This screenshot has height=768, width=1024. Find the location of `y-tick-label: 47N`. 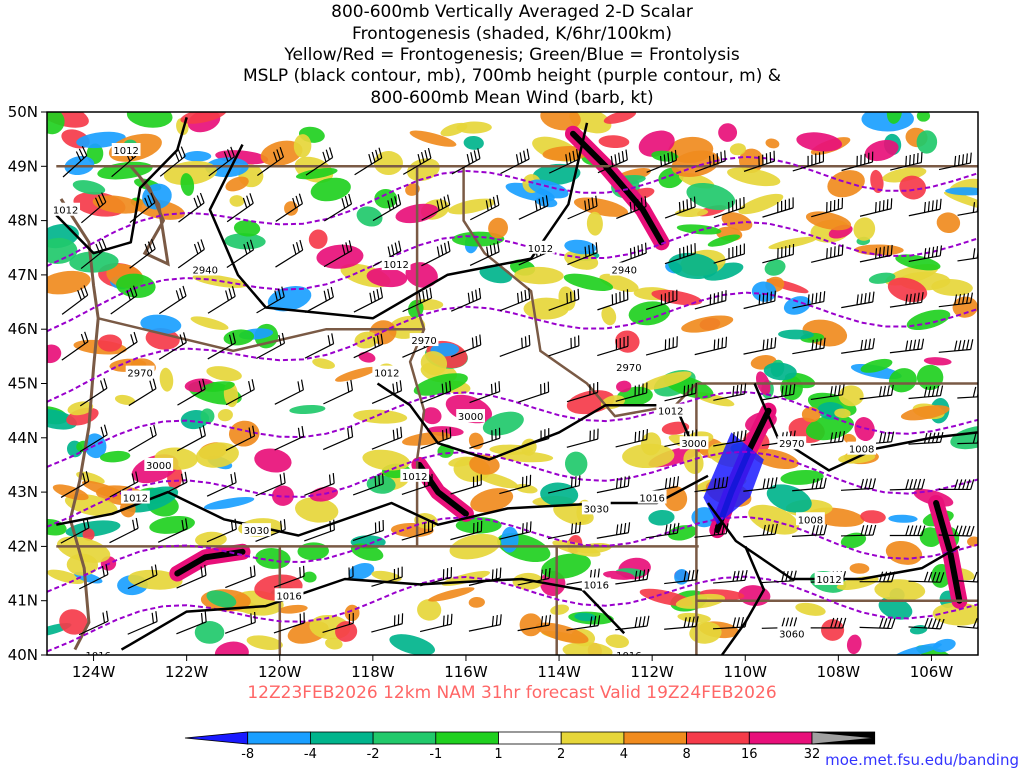

y-tick-label: 47N is located at coordinates (23, 275).